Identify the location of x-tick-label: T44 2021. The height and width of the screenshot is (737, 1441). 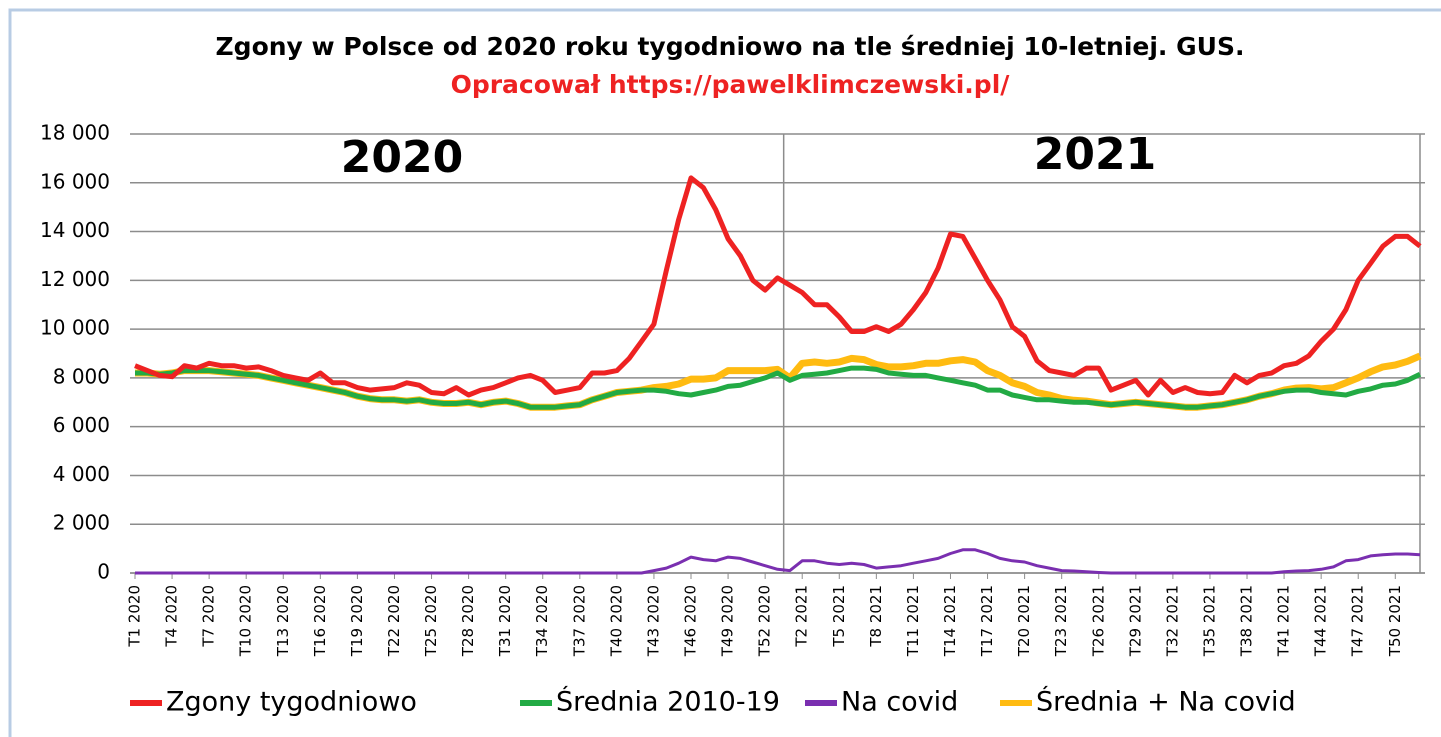
(1321, 621).